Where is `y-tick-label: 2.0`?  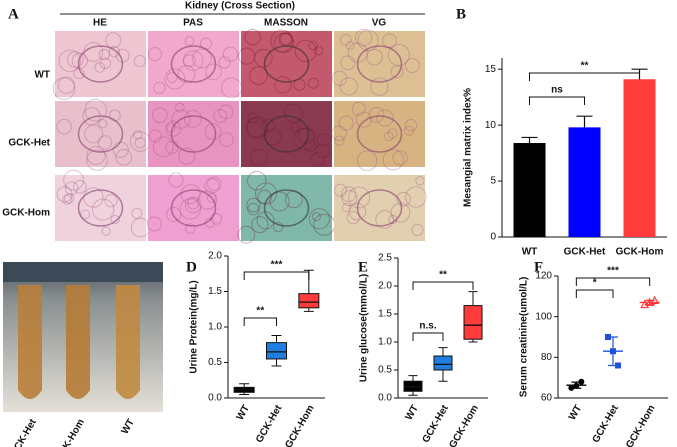
y-tick-label: 2.0 is located at coordinates (215, 256).